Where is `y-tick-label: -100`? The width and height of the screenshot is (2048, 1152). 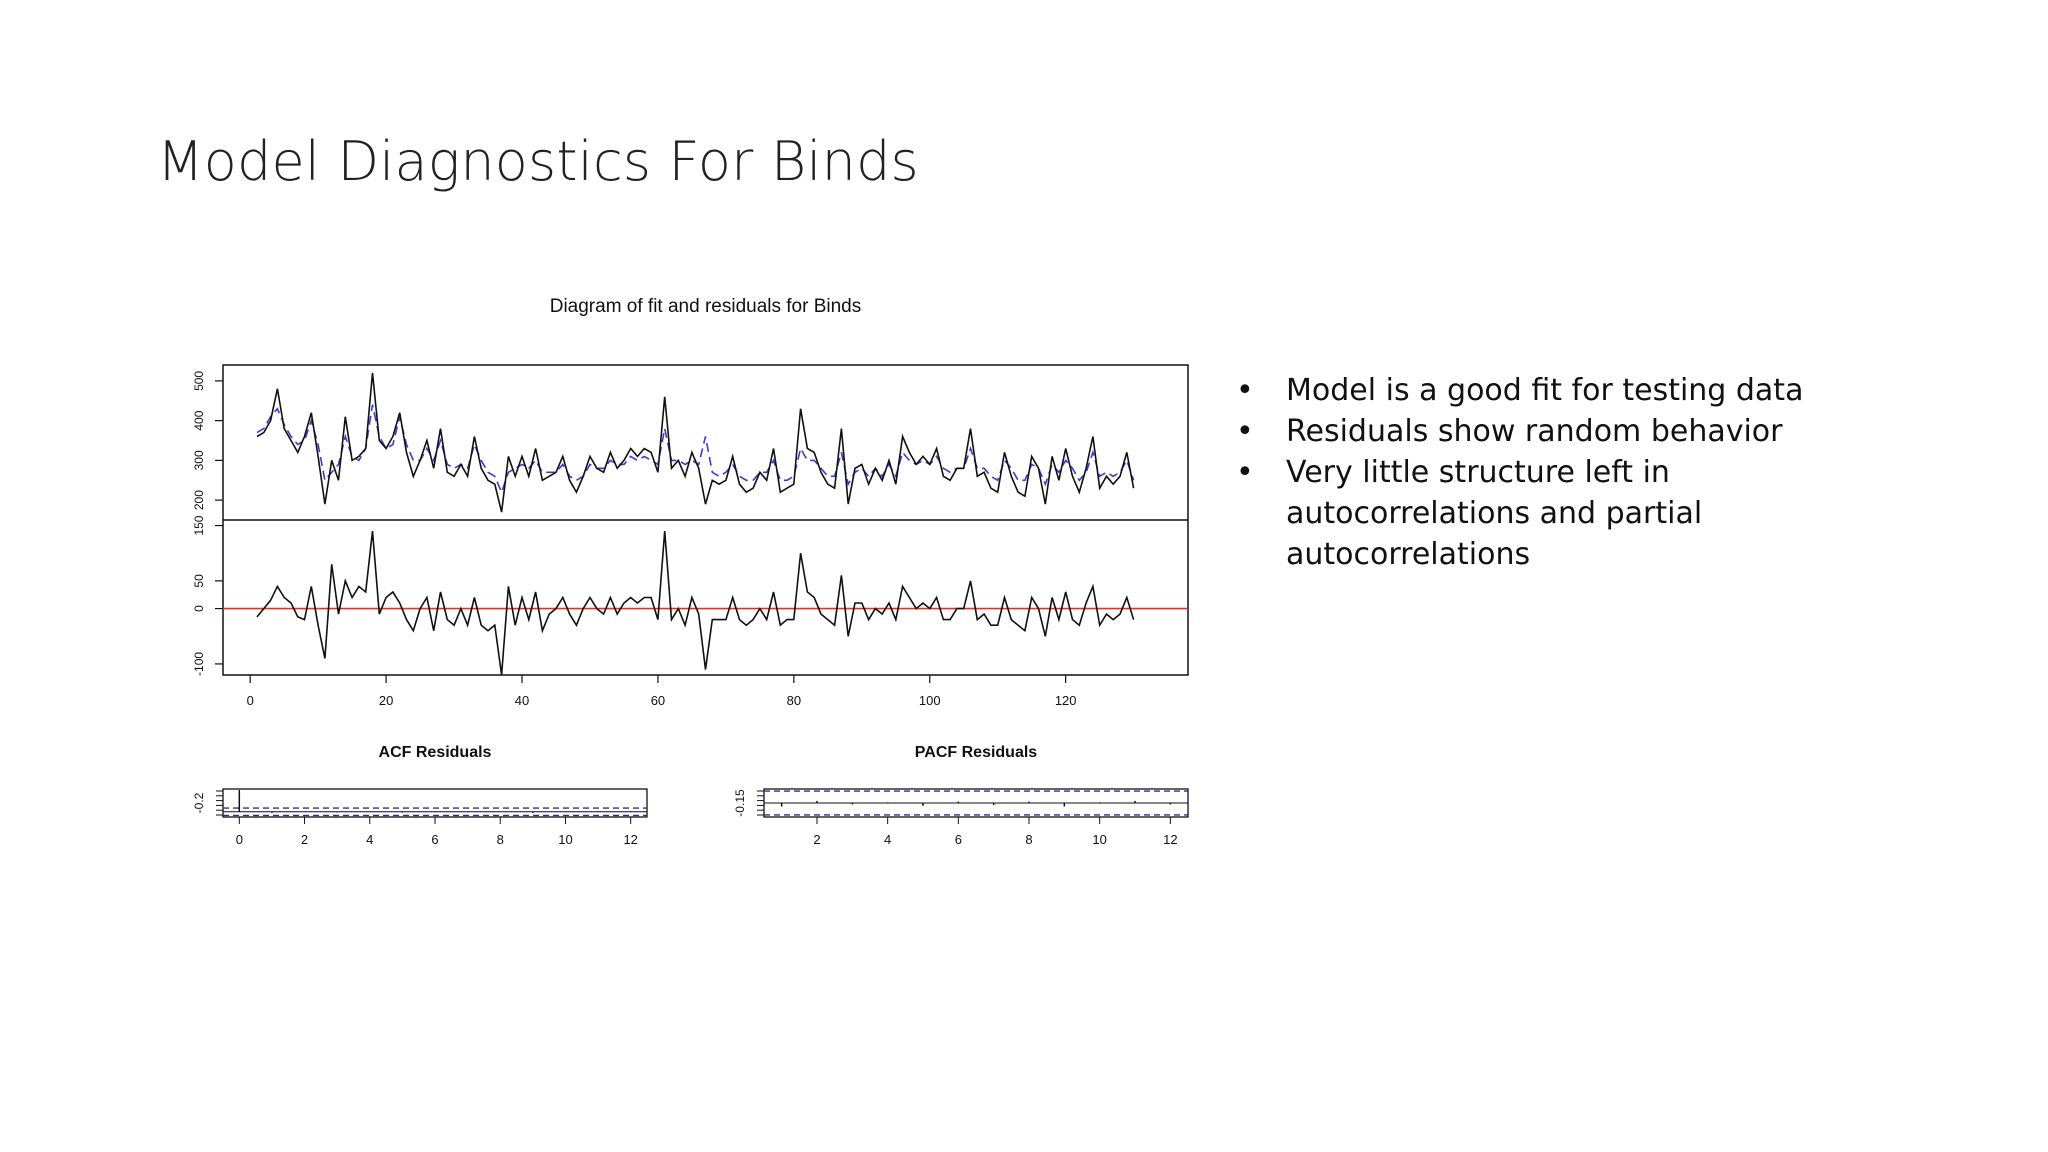 y-tick-label: -100 is located at coordinates (199, 664).